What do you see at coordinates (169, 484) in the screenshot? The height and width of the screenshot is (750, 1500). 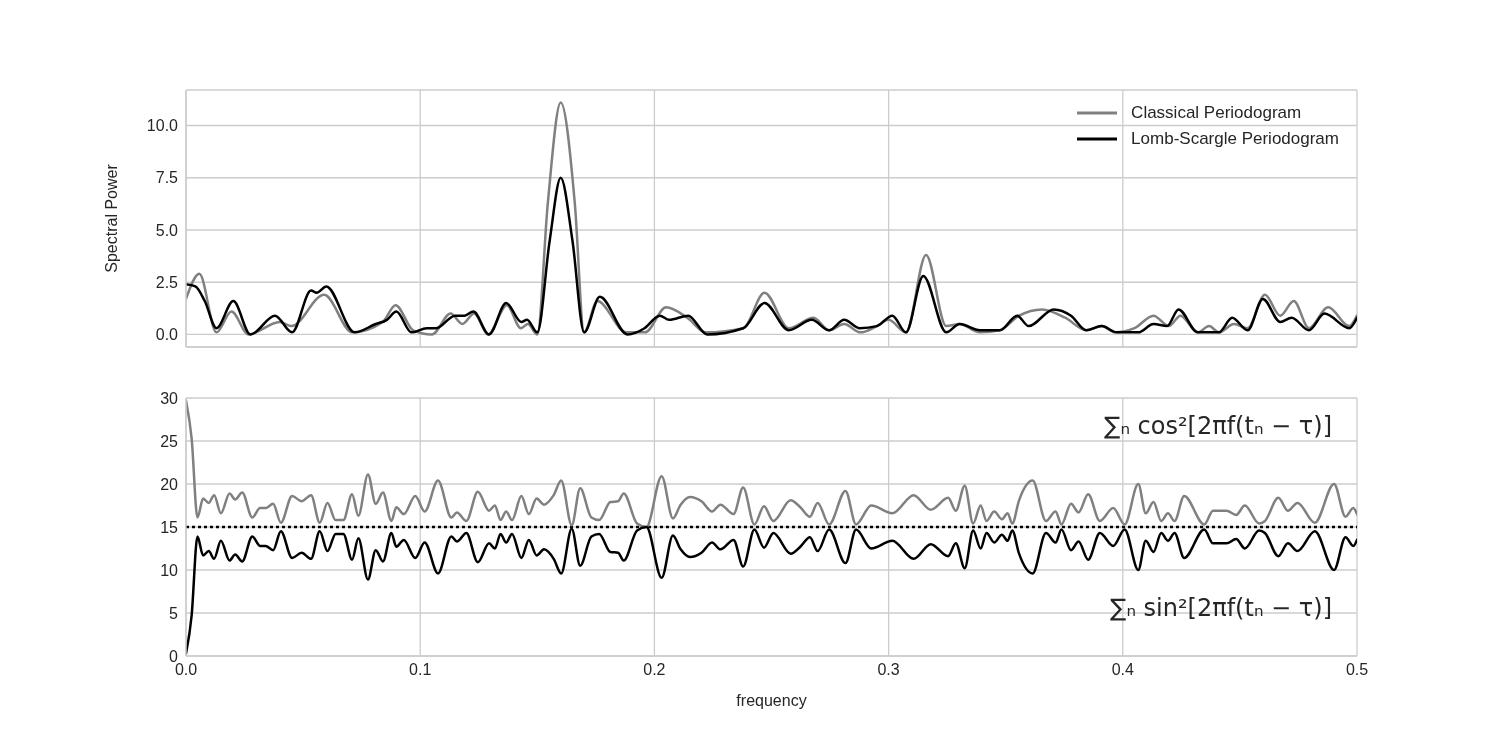 I see `y-tick-label: 20` at bounding box center [169, 484].